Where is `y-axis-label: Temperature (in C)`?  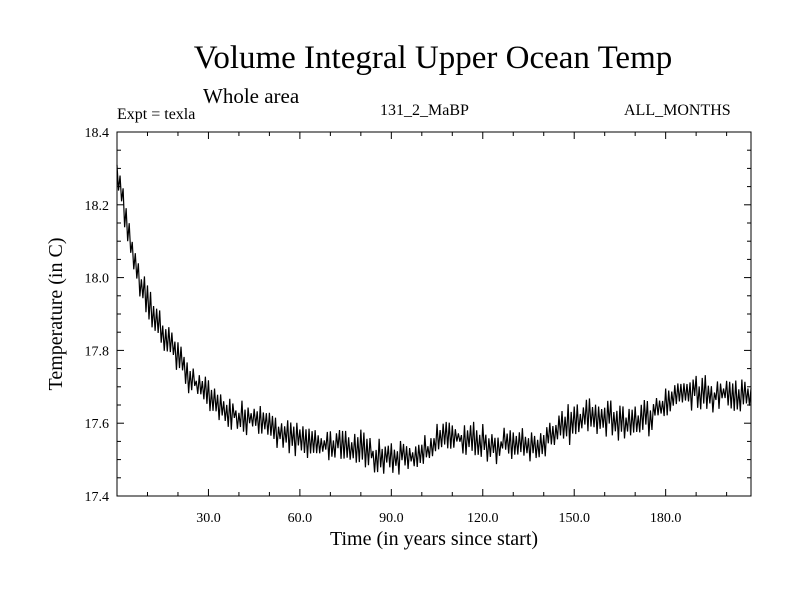
y-axis-label: Temperature (in C) is located at coordinates (56, 314).